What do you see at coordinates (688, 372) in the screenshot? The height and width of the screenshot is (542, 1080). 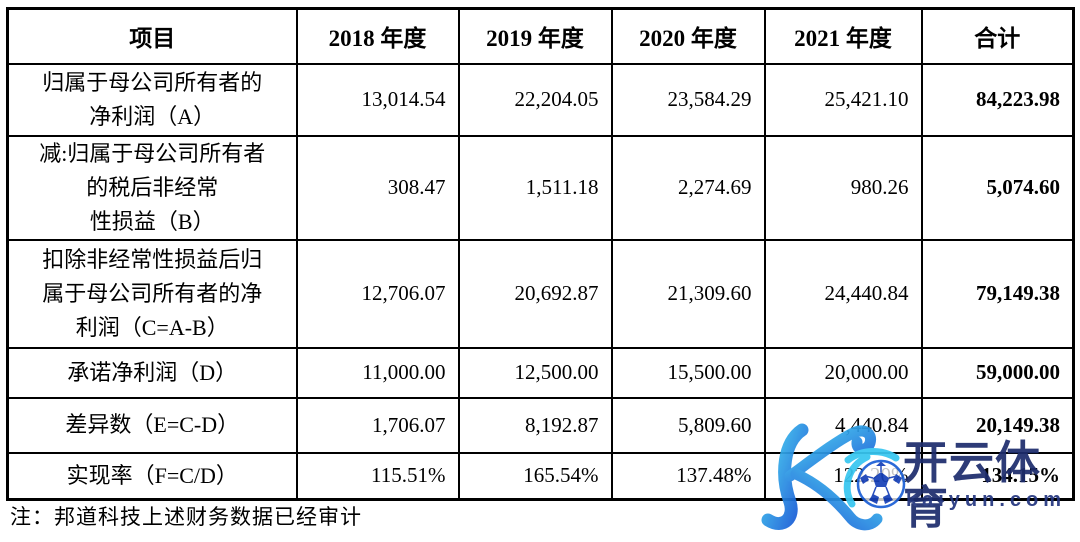 I see `value-cell: 15,500.00` at bounding box center [688, 372].